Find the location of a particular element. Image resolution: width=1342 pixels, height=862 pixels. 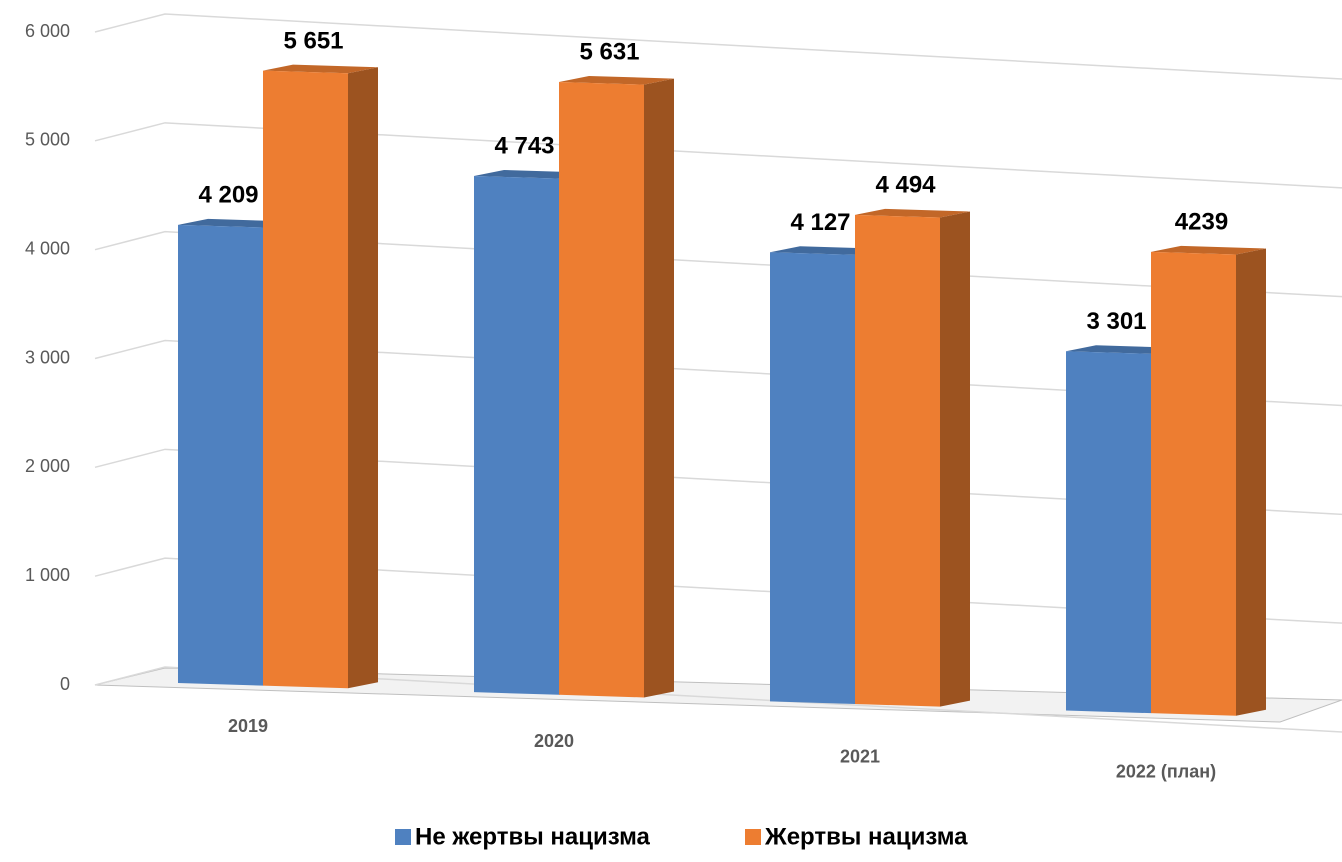

y-tick-label: 0 is located at coordinates (65, 684).